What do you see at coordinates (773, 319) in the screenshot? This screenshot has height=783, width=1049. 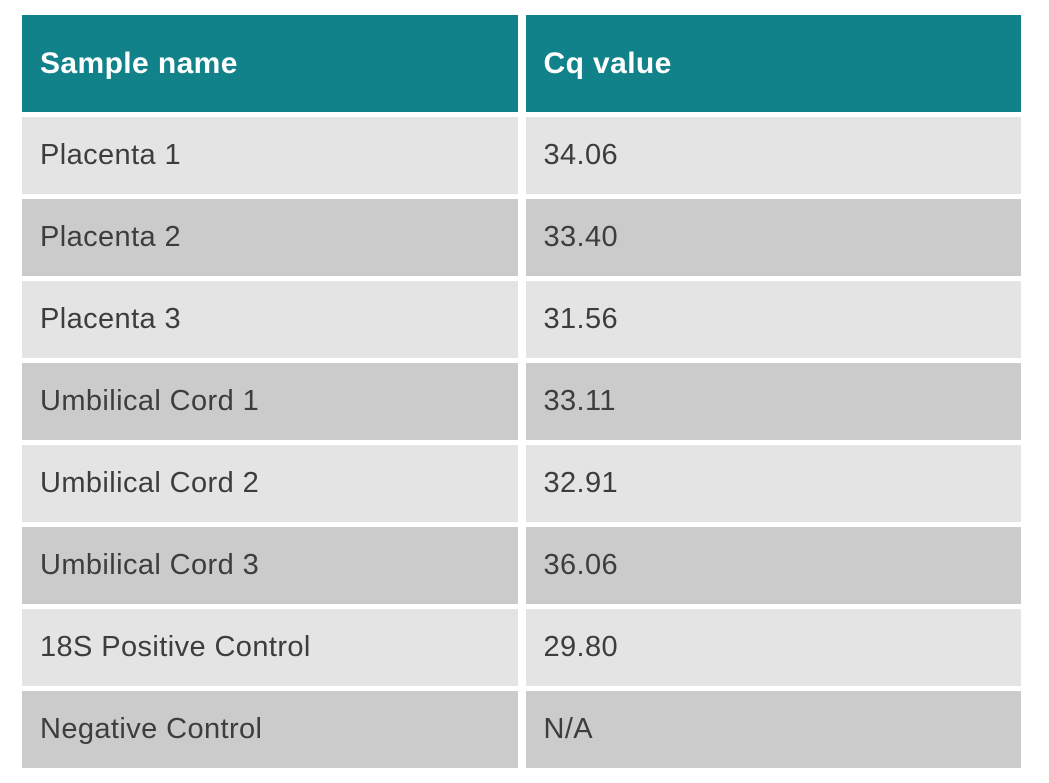 I see `cq-value-cell: 31.56` at bounding box center [773, 319].